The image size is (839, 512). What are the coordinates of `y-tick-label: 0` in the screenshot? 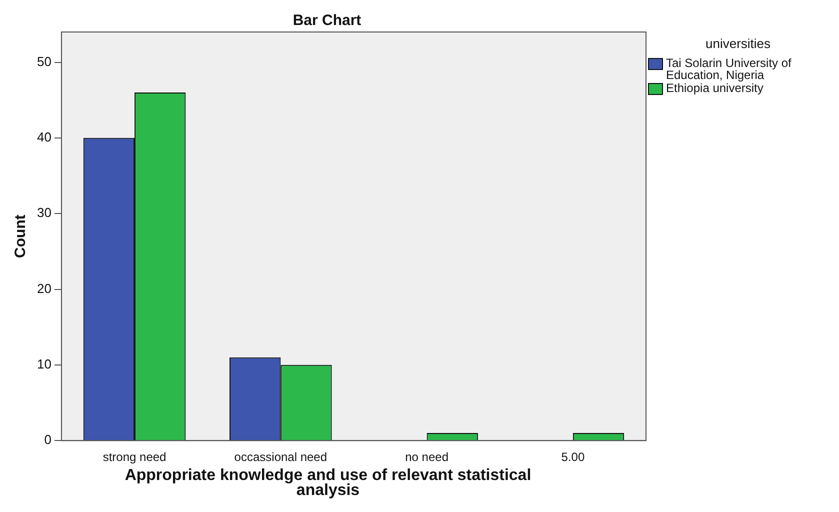 It's located at (48, 440).